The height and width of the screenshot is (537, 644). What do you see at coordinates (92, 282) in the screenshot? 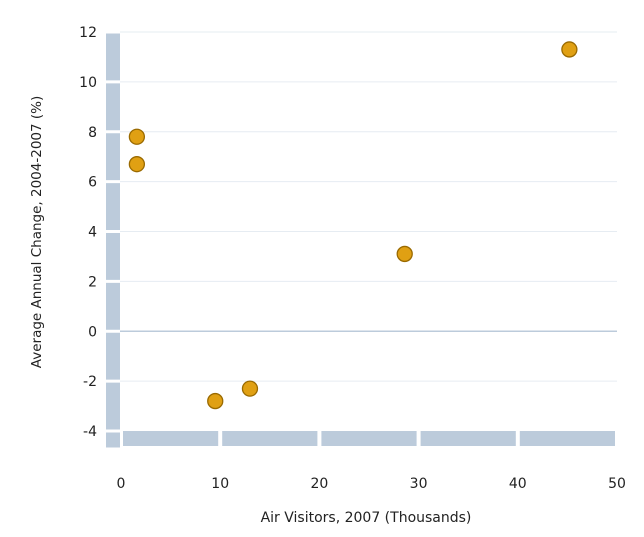
I see `y-tick-label: 2` at bounding box center [92, 282].